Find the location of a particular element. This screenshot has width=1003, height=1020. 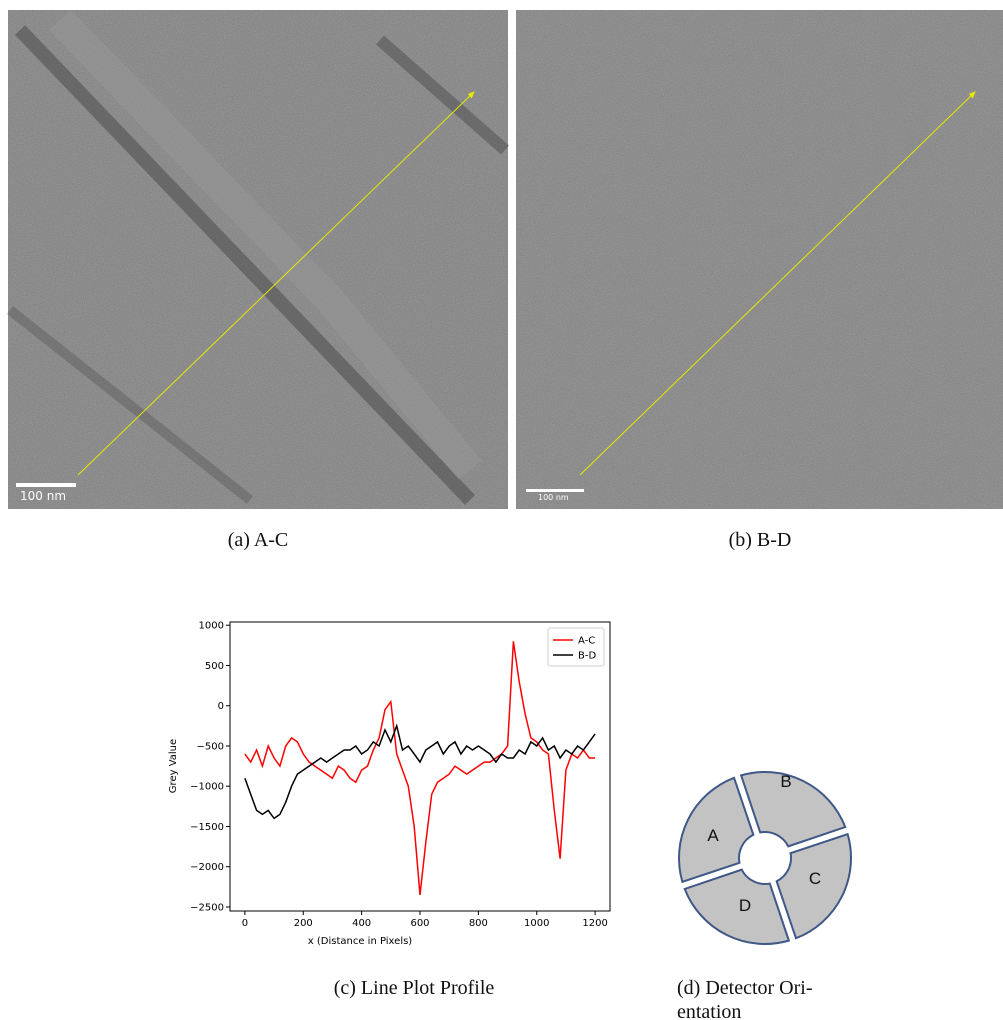

y-tick-label: 500 is located at coordinates (214, 666).